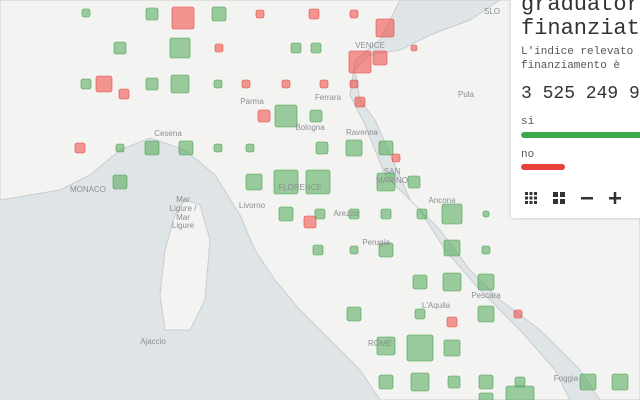  What do you see at coordinates (380, 343) in the screenshot?
I see `place-label: ROME` at bounding box center [380, 343].